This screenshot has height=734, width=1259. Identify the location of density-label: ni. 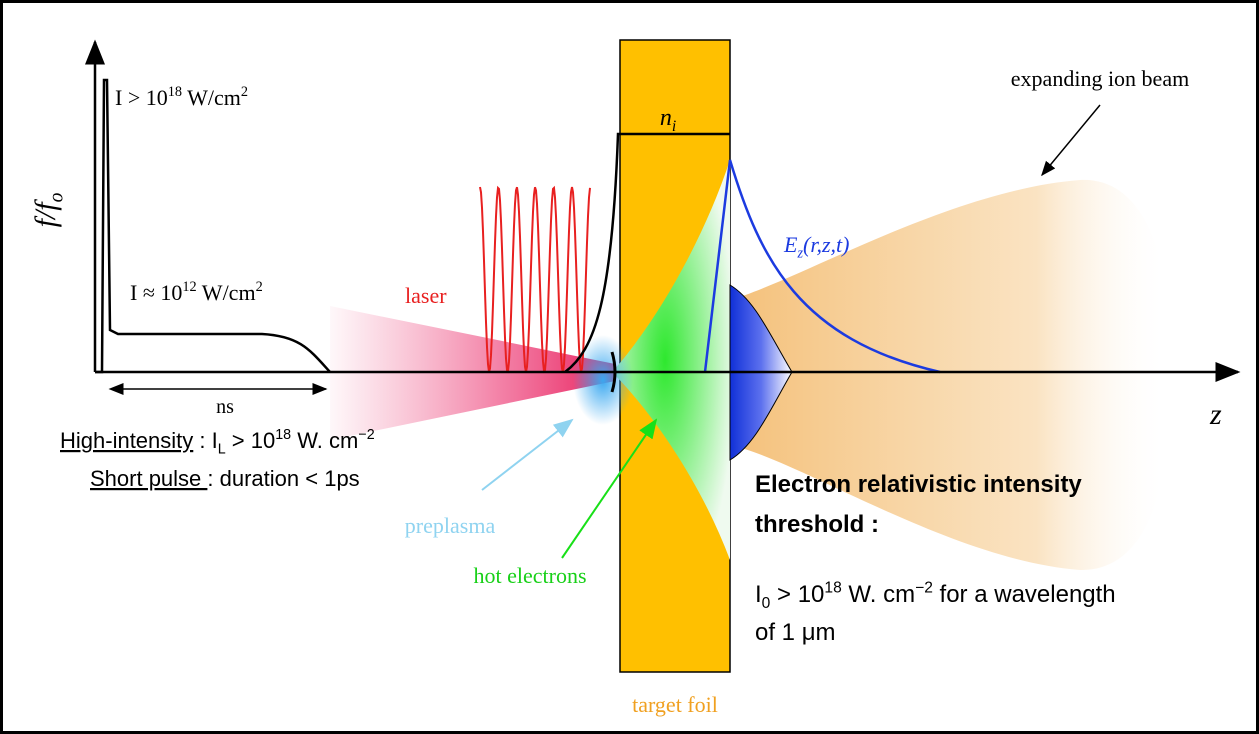
(668, 120).